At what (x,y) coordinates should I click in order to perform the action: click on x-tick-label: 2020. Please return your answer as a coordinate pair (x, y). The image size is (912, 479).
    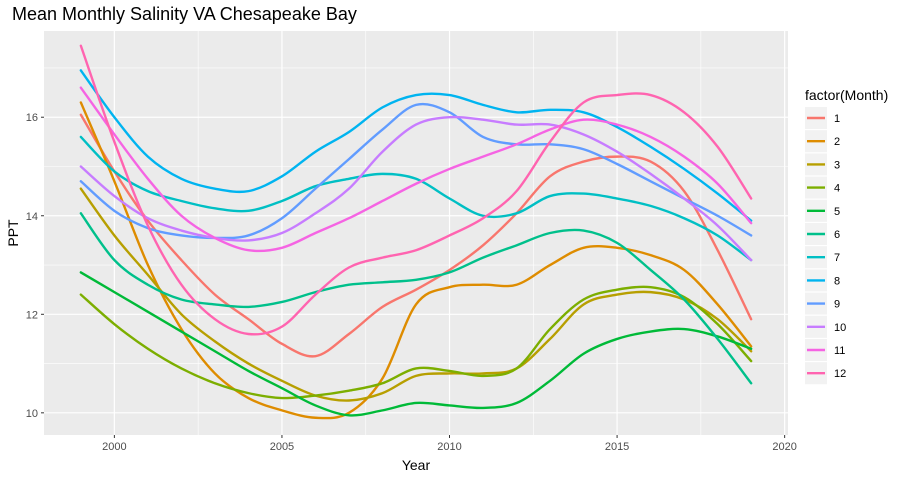
    Looking at the image, I should click on (784, 447).